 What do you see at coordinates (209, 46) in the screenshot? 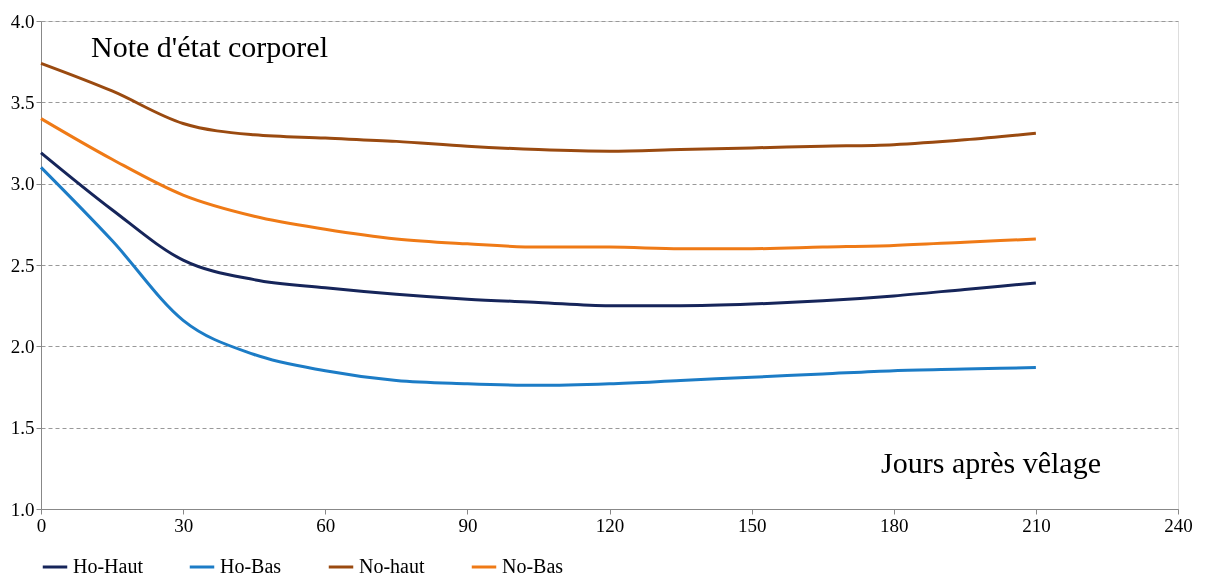
I see `chart-title: Note d'état corporel` at bounding box center [209, 46].